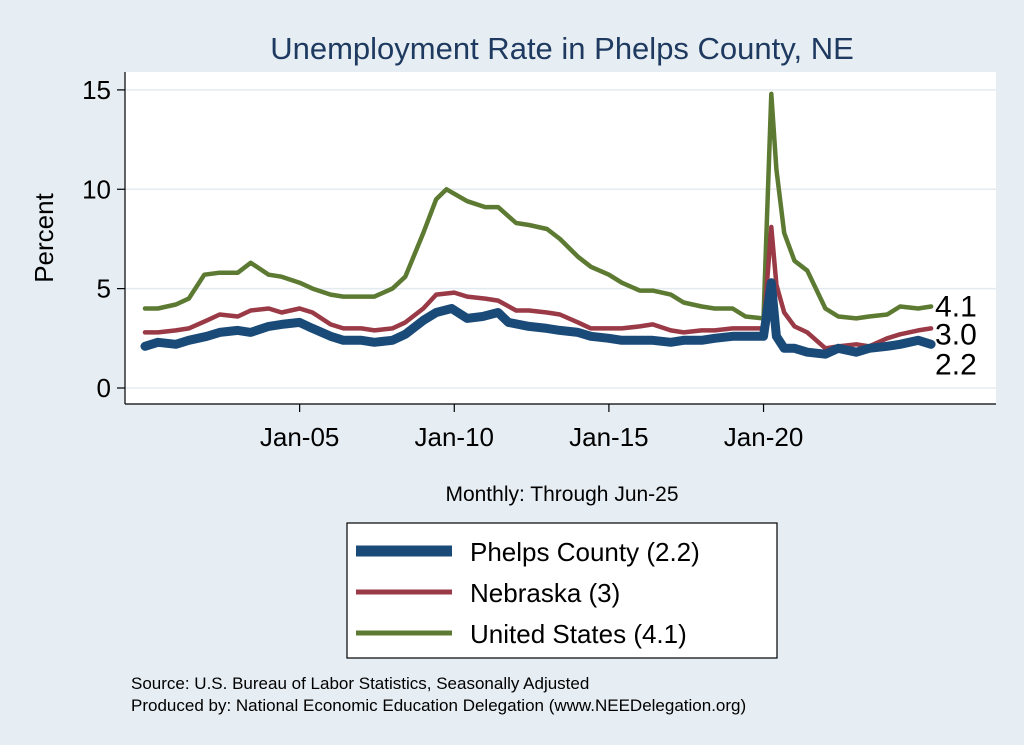 This screenshot has width=1024, height=745. Describe the element at coordinates (561, 494) in the screenshot. I see `x-axis-note: Monthly: Through Jun-25` at that location.